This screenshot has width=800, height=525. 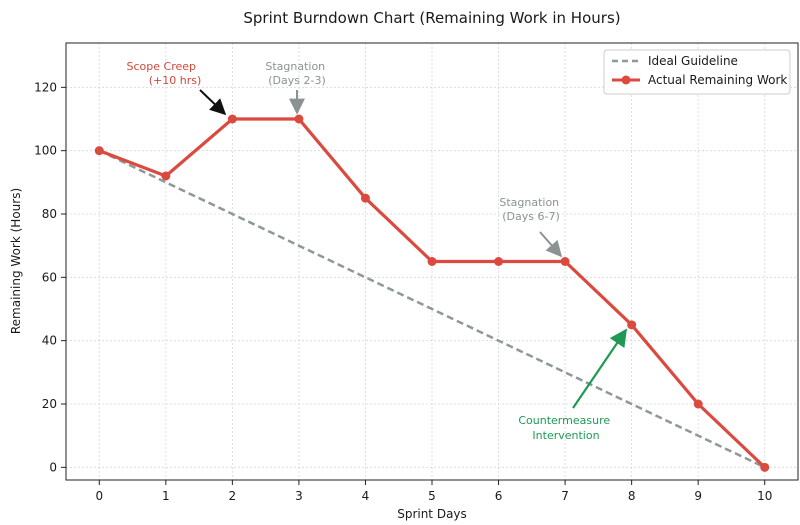 I want to click on annotation-countermeasure: Countermeasure Intervention, so click(x=572, y=385).